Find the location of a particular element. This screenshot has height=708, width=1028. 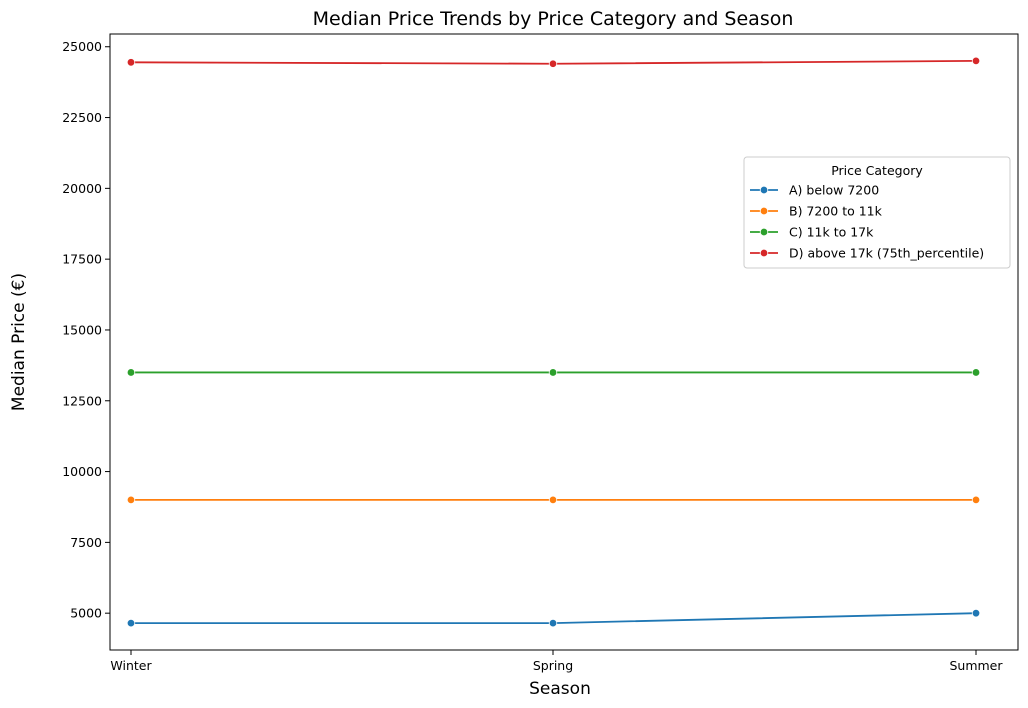

x-axis: Winter Spring Summer is located at coordinates (556, 661).